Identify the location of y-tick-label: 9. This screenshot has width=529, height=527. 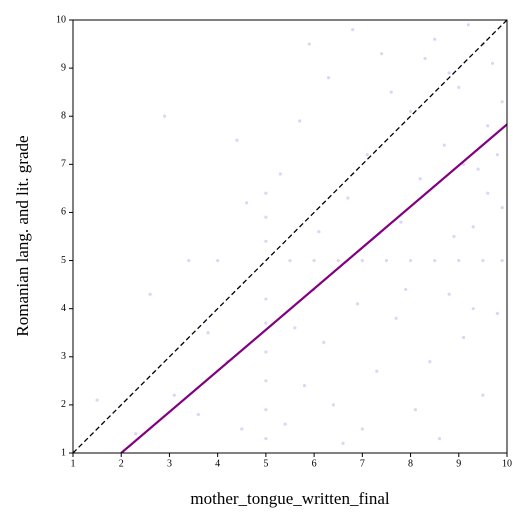
(63, 67).